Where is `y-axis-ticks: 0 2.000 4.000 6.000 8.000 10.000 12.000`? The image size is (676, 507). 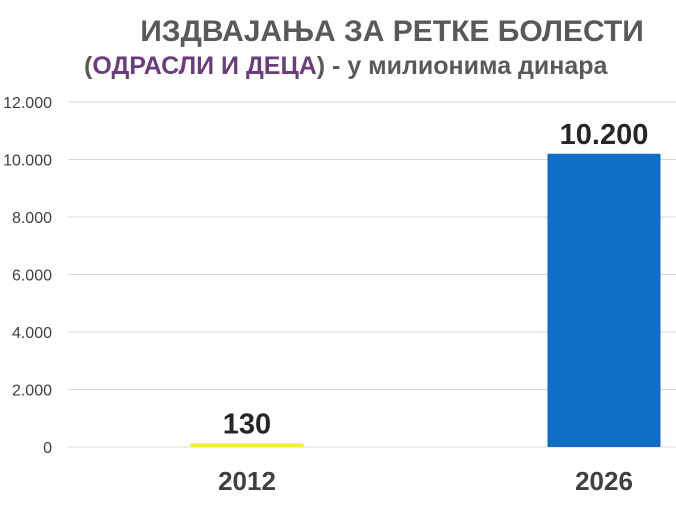 y-axis-ticks: 0 2.000 4.000 6.000 8.000 10.000 12.000 is located at coordinates (27, 276).